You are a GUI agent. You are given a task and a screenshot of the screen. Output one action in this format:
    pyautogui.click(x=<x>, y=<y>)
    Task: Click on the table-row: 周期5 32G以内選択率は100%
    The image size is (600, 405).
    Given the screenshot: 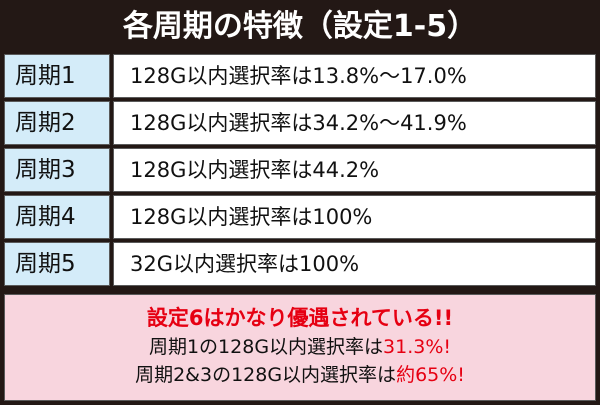 What is the action you would take?
    pyautogui.click(x=300, y=264)
    